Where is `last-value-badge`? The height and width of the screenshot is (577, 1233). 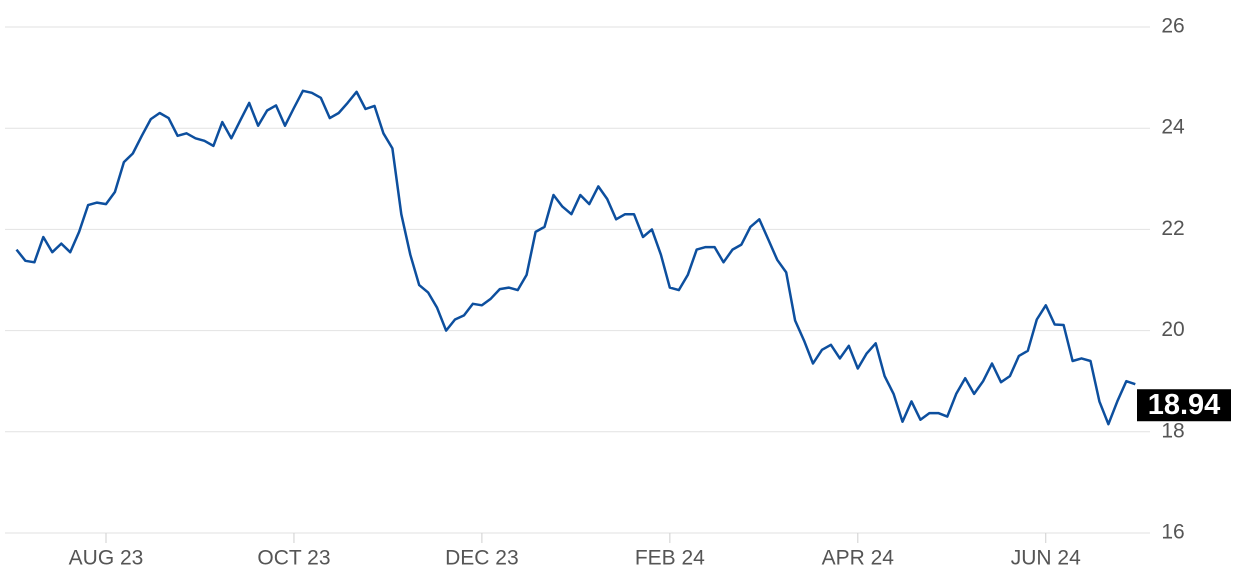
last-value-badge is located at coordinates (1184, 405).